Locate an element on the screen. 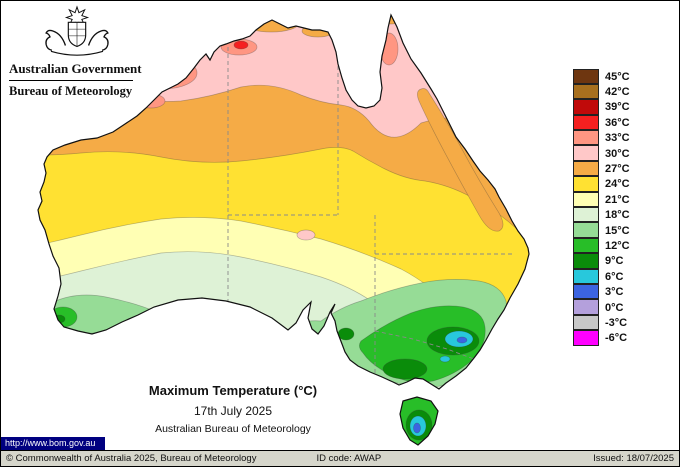 Image resolution: width=680 pixels, height=467 pixels. legend-entry: 27°C is located at coordinates (601, 168).